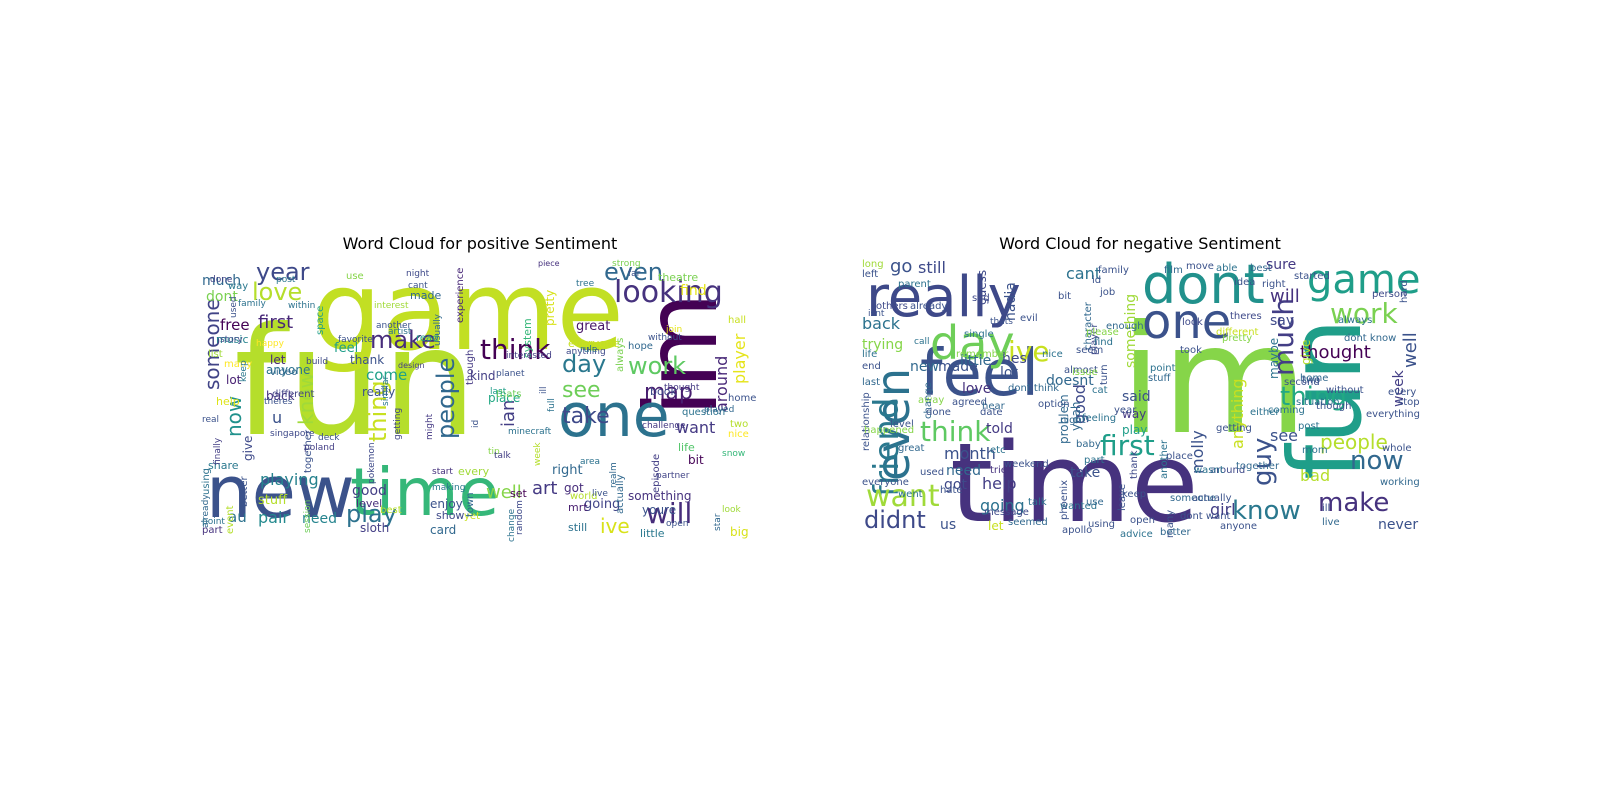 This screenshot has width=1600, height=800. I want to click on word-want: want, so click(696, 427).